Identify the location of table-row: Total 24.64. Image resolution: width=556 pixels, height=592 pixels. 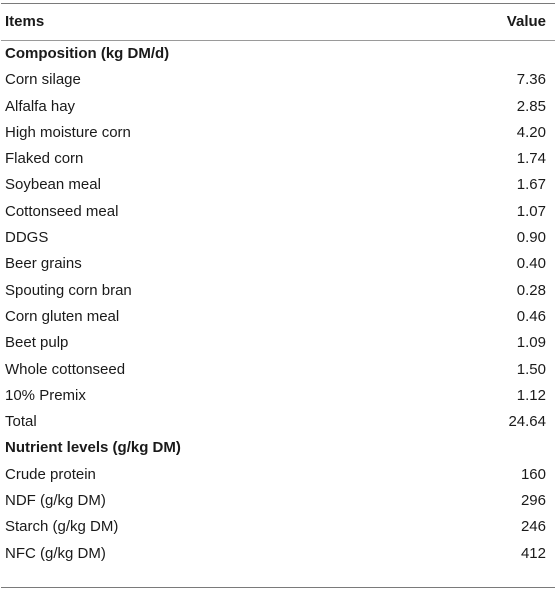
(278, 422).